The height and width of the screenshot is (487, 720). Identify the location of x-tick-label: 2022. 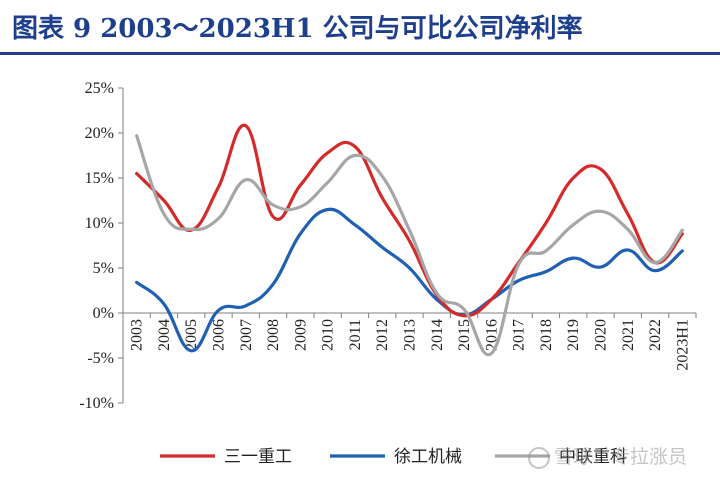
(655, 335).